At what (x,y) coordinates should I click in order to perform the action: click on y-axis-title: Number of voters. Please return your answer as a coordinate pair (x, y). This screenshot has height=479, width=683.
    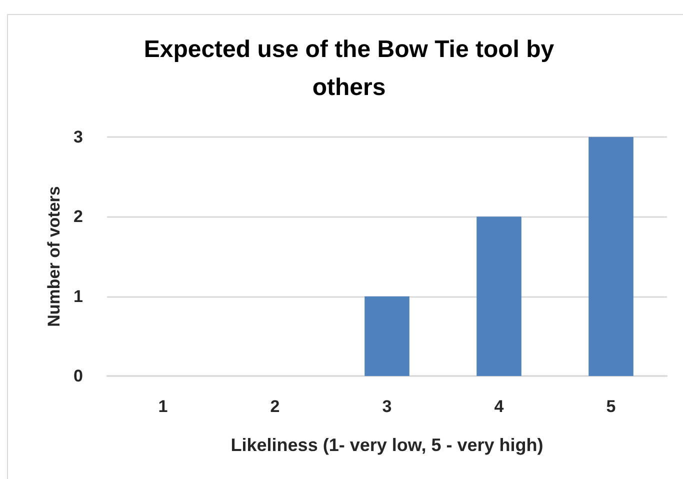
    Looking at the image, I should click on (54, 256).